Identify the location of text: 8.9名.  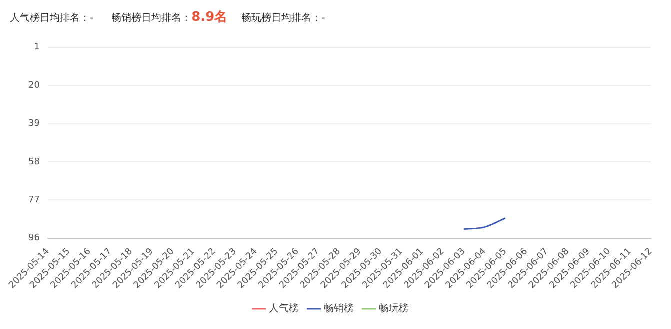
(210, 17).